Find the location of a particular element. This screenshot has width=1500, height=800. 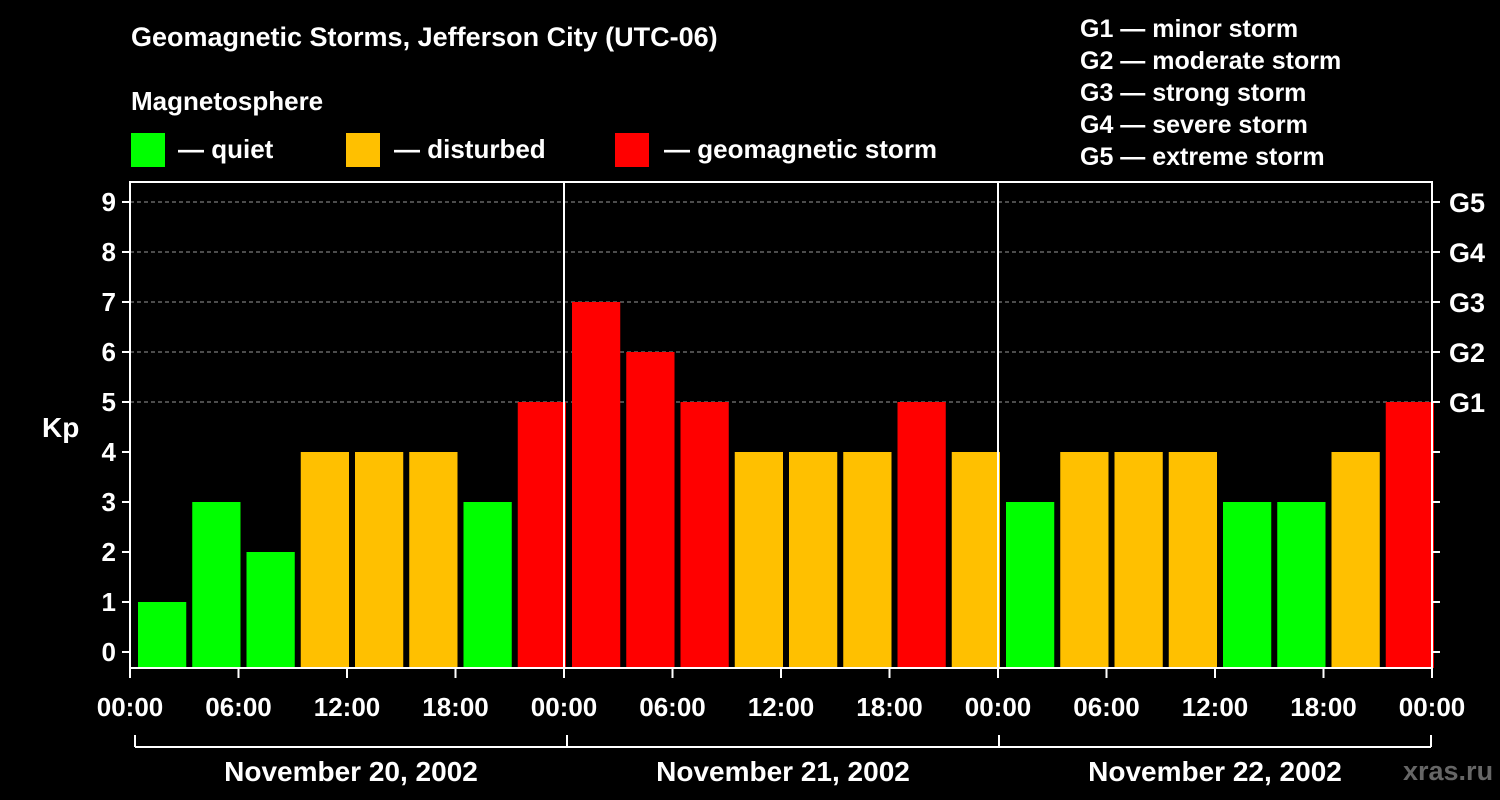

g-legend-g4: G4 — severe storm is located at coordinates (1194, 125).